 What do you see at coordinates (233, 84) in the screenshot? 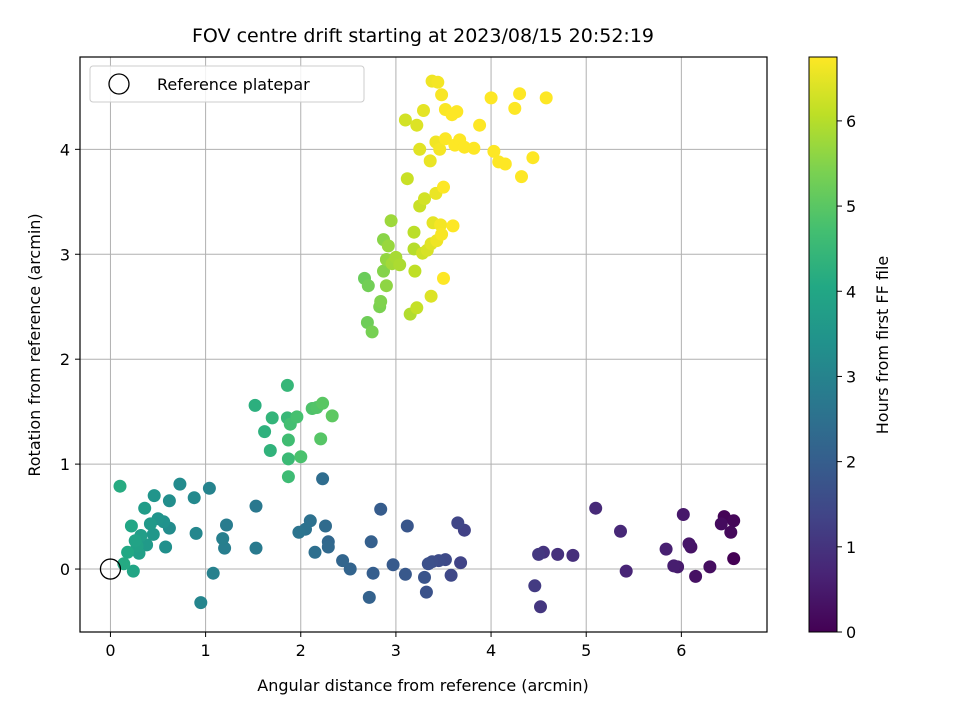
I see `legend-entry-reference: Reference platepar` at bounding box center [233, 84].